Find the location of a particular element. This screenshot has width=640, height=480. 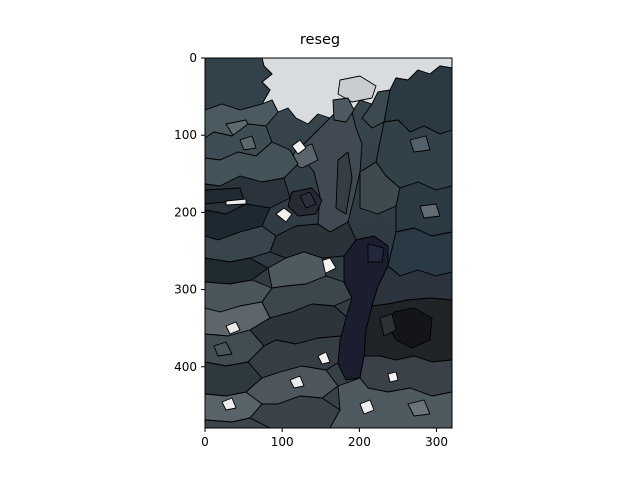

x-tick-label: 300 is located at coordinates (436, 442).